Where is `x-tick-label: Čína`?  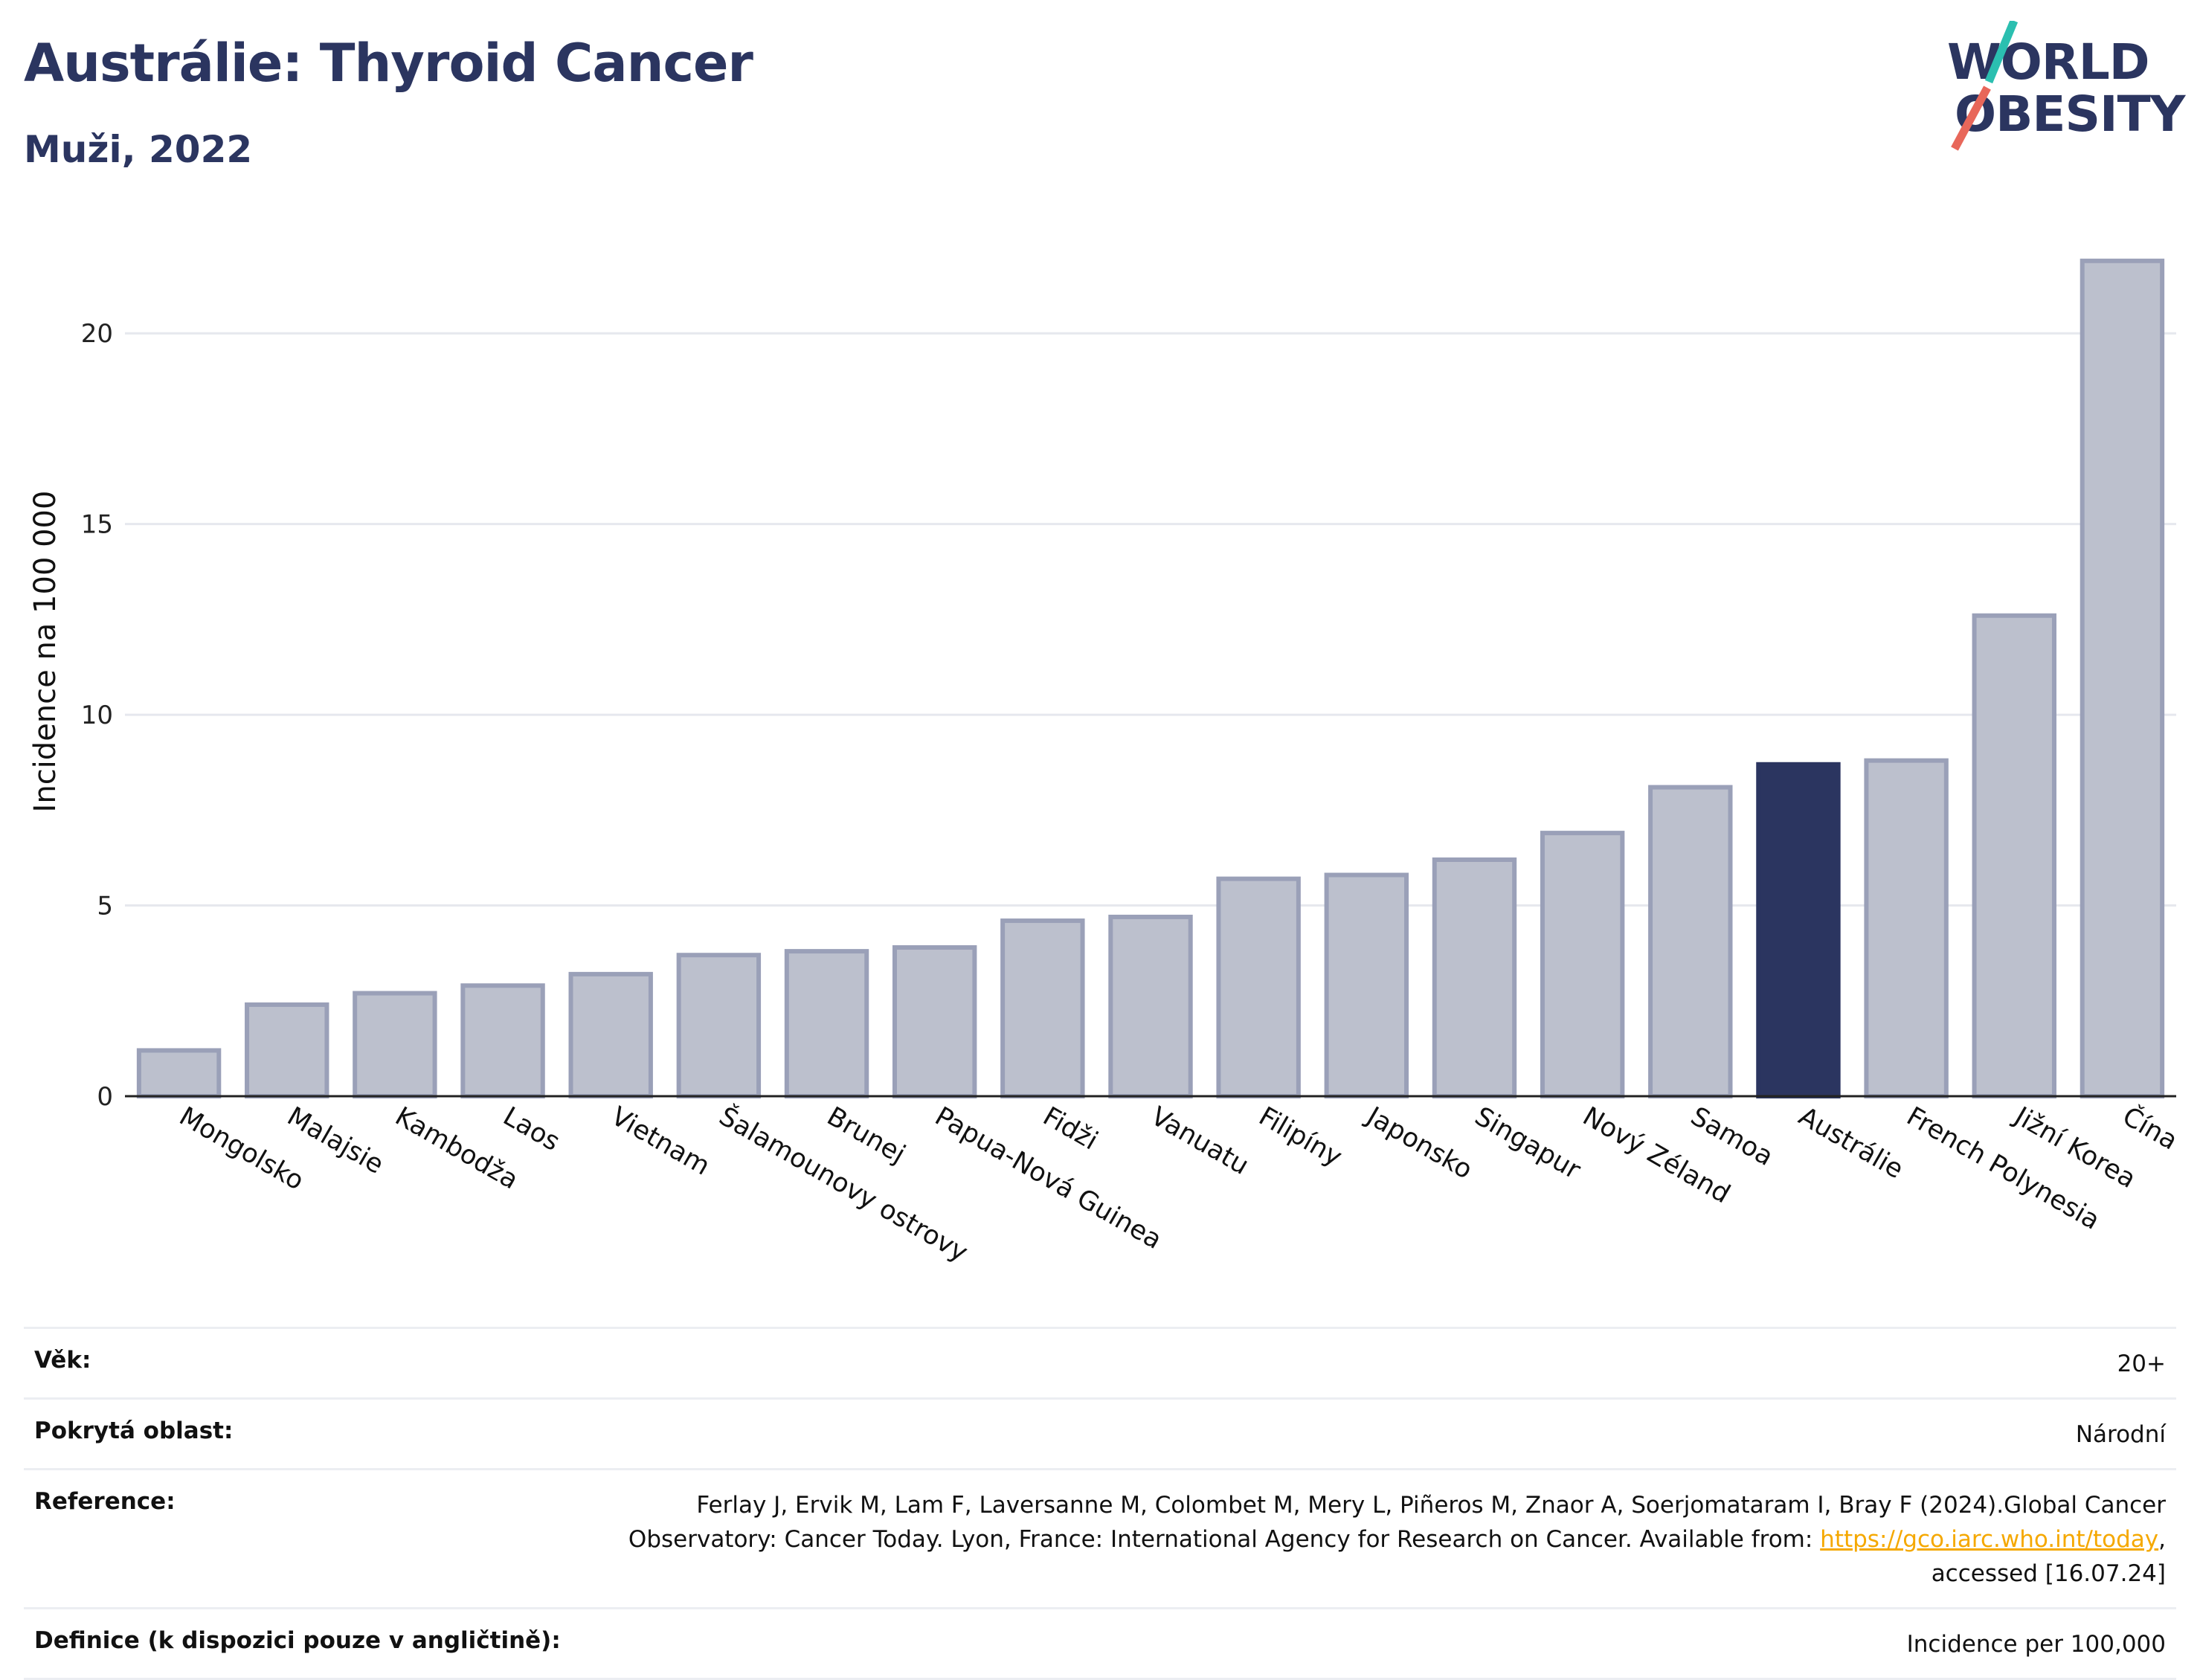
x-tick-label: Čína is located at coordinates (2150, 1128).